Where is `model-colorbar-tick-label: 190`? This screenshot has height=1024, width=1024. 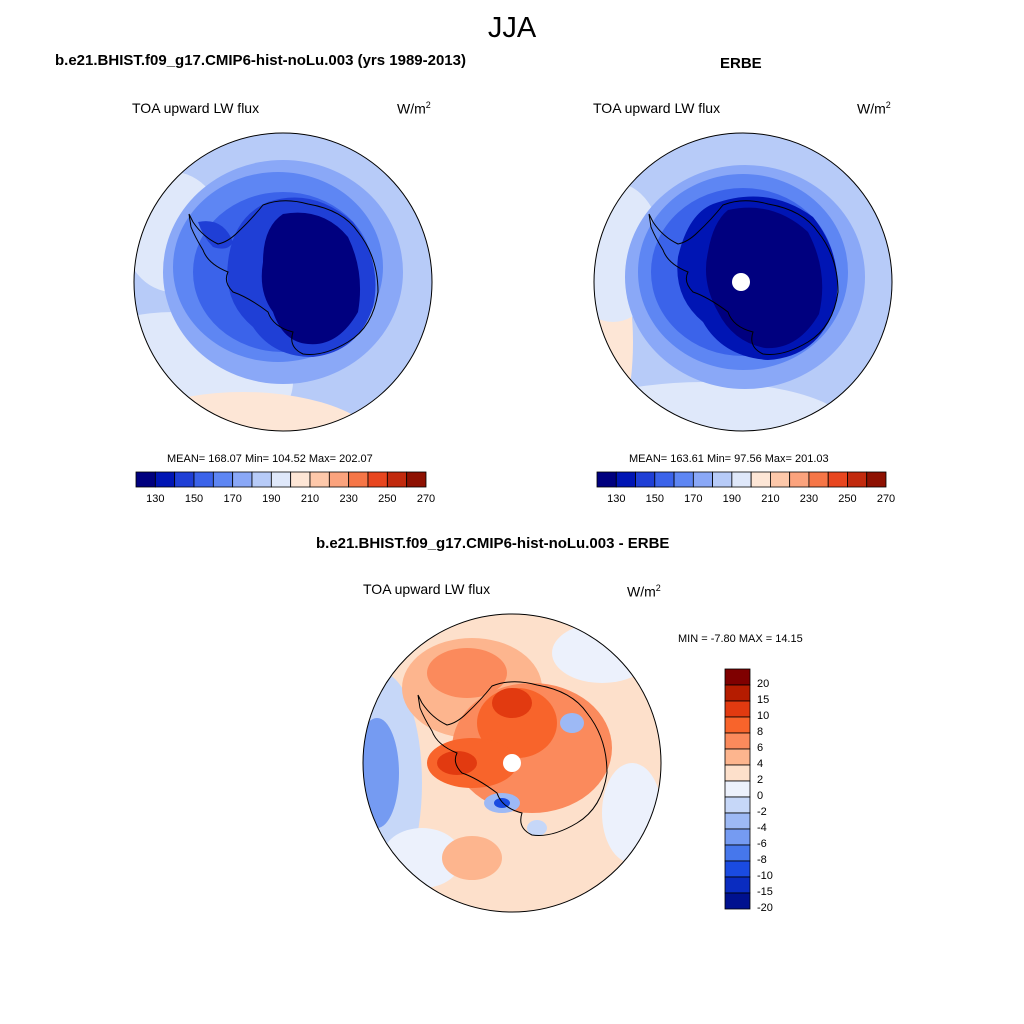 model-colorbar-tick-label: 190 is located at coordinates (271, 499).